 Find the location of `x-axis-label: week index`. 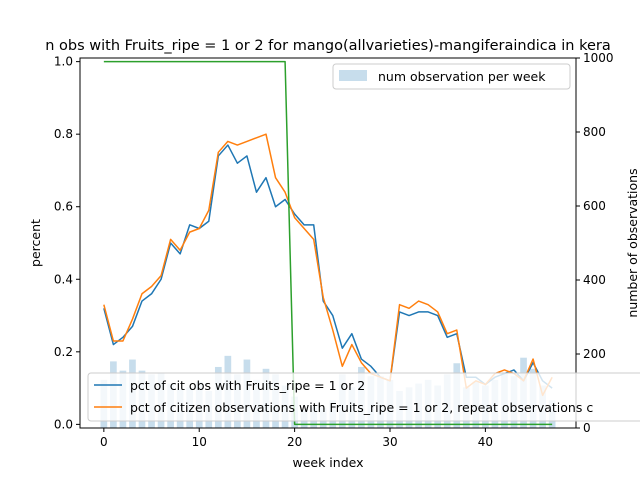

x-axis-label: week index is located at coordinates (327, 462).